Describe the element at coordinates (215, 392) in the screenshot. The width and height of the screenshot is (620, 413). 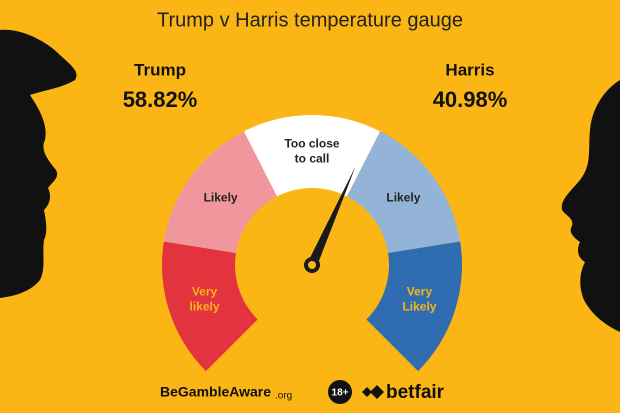
I see `gamble-aware: BeGambleAware` at that location.